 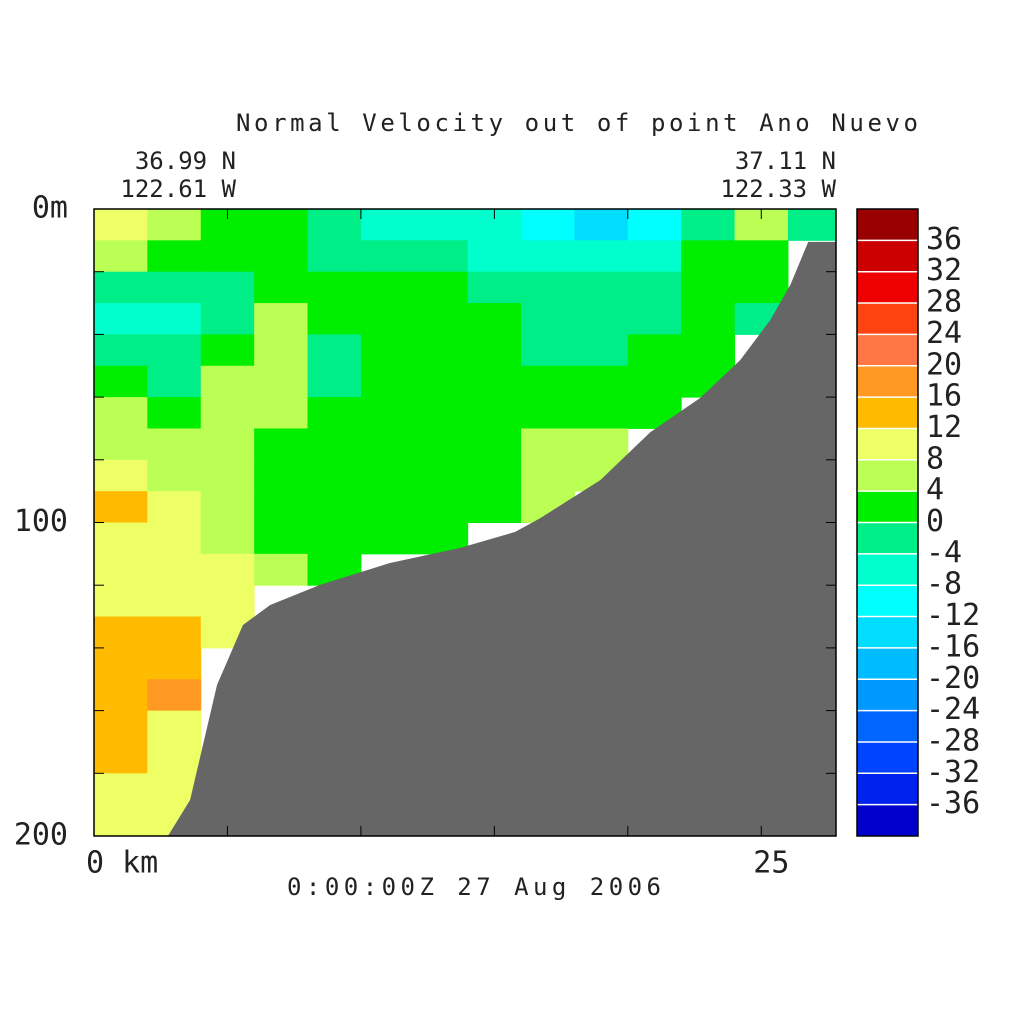 What do you see at coordinates (935, 521) in the screenshot?
I see `colorbar-label: 0` at bounding box center [935, 521].